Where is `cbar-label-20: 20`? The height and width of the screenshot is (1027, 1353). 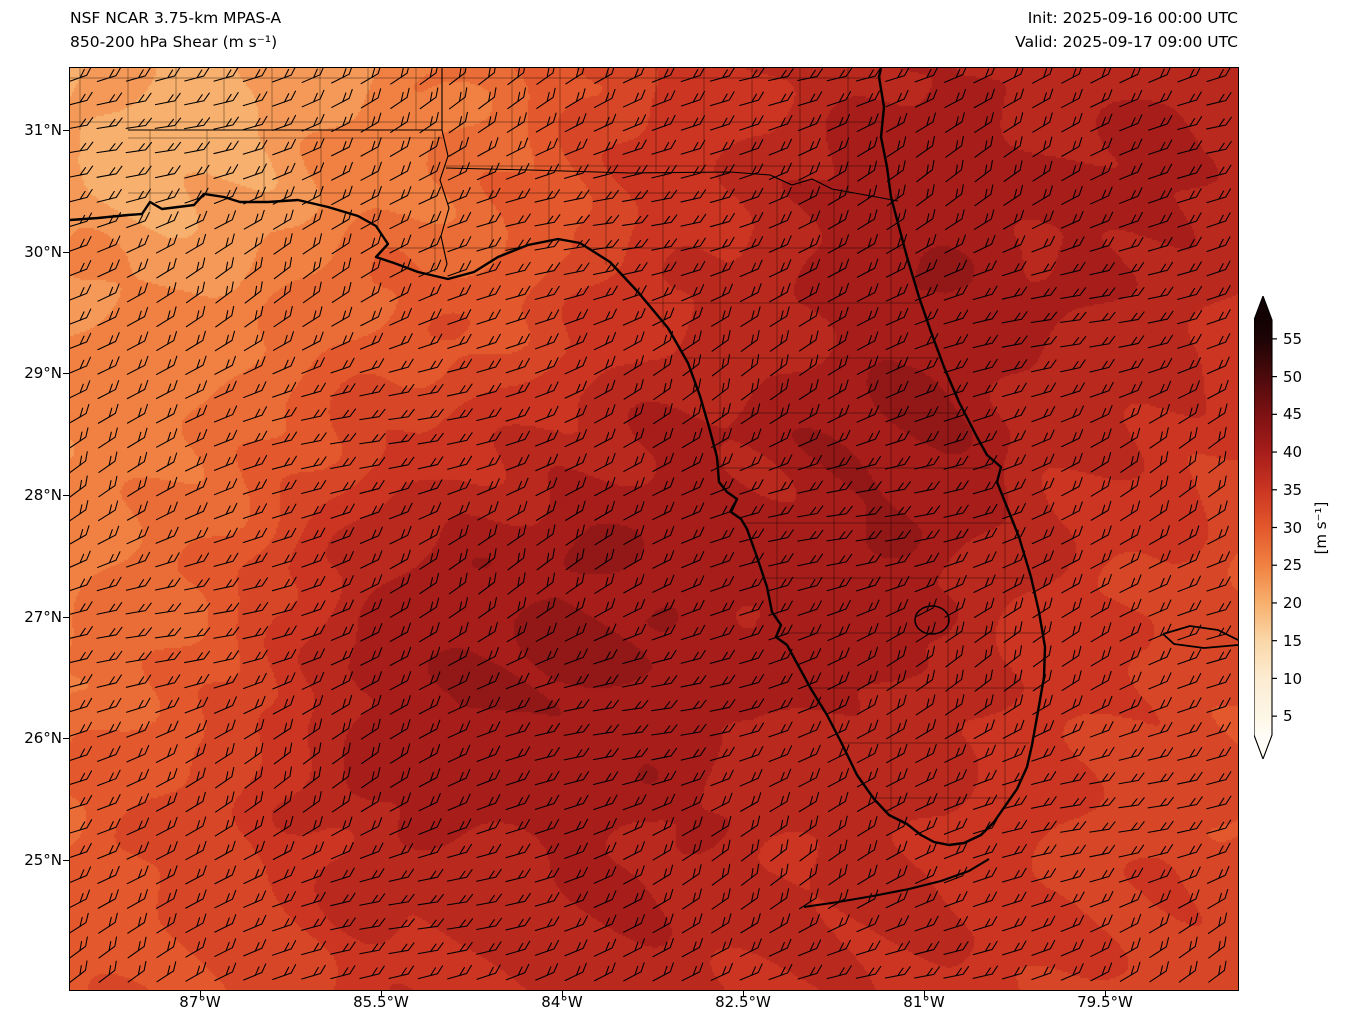 cbar-label-20: 20 is located at coordinates (1293, 603).